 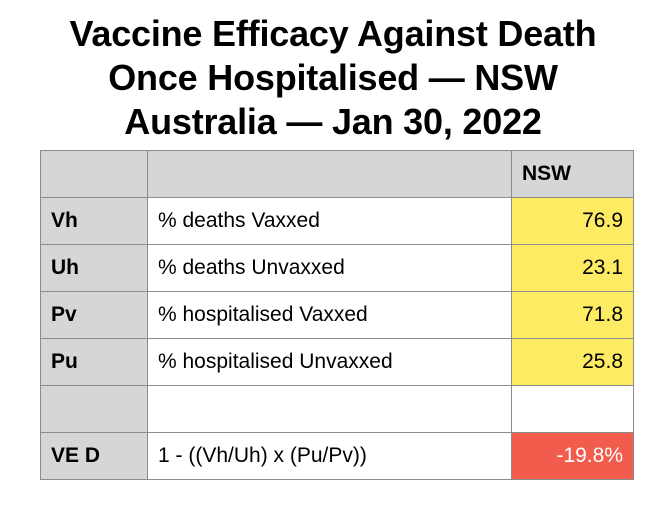 What do you see at coordinates (329, 315) in the screenshot?
I see `row-label: % hospitalised Vaxxed` at bounding box center [329, 315].